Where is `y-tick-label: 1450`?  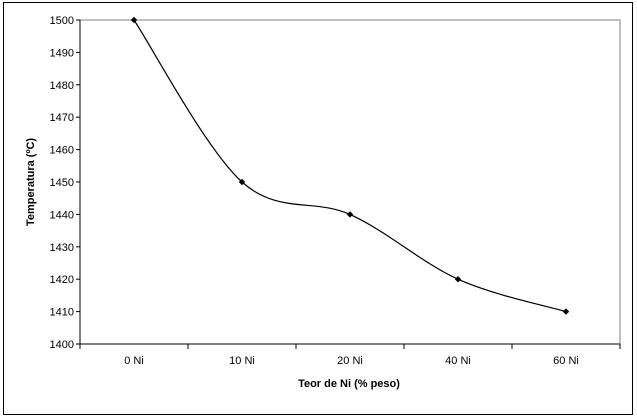
y-tick-label: 1450 is located at coordinates (62, 183).